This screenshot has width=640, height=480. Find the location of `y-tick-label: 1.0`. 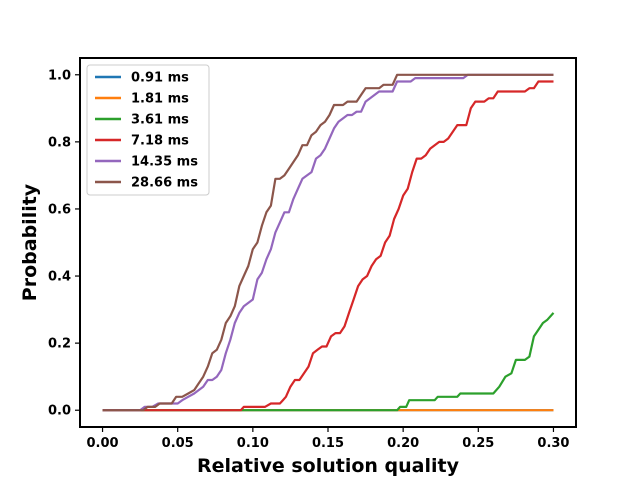

y-tick-label: 1.0 is located at coordinates (59, 75).